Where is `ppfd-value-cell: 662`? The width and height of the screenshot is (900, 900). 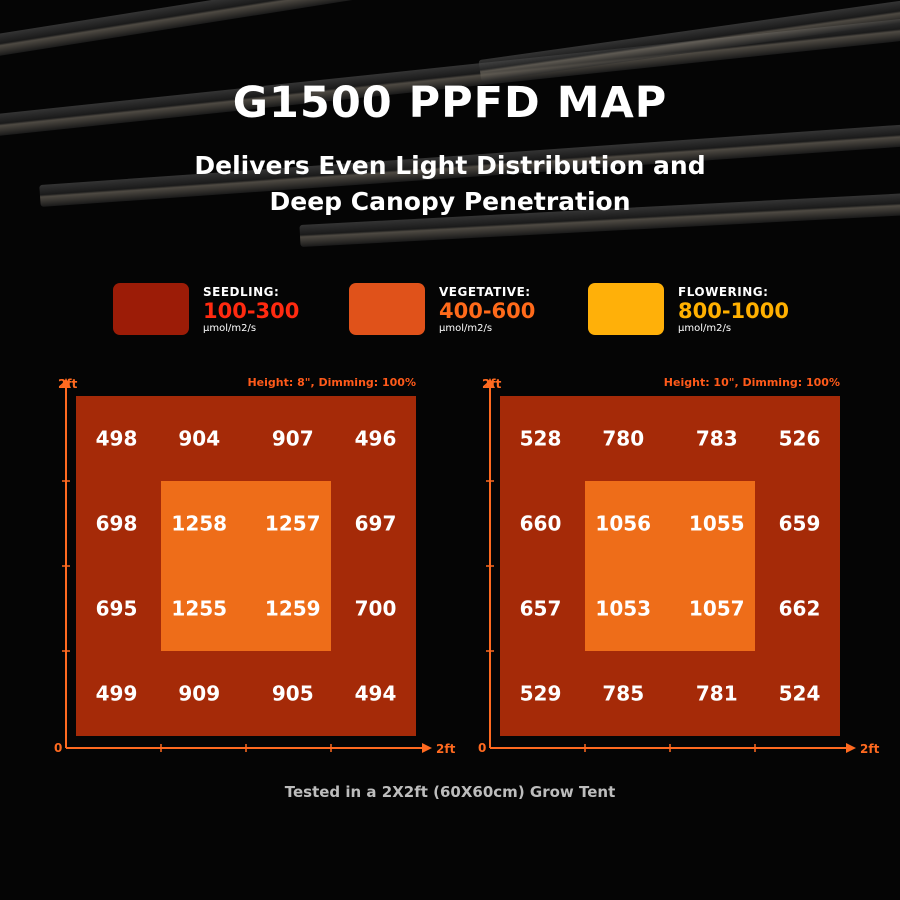
ppfd-value-cell: 662 is located at coordinates (800, 609).